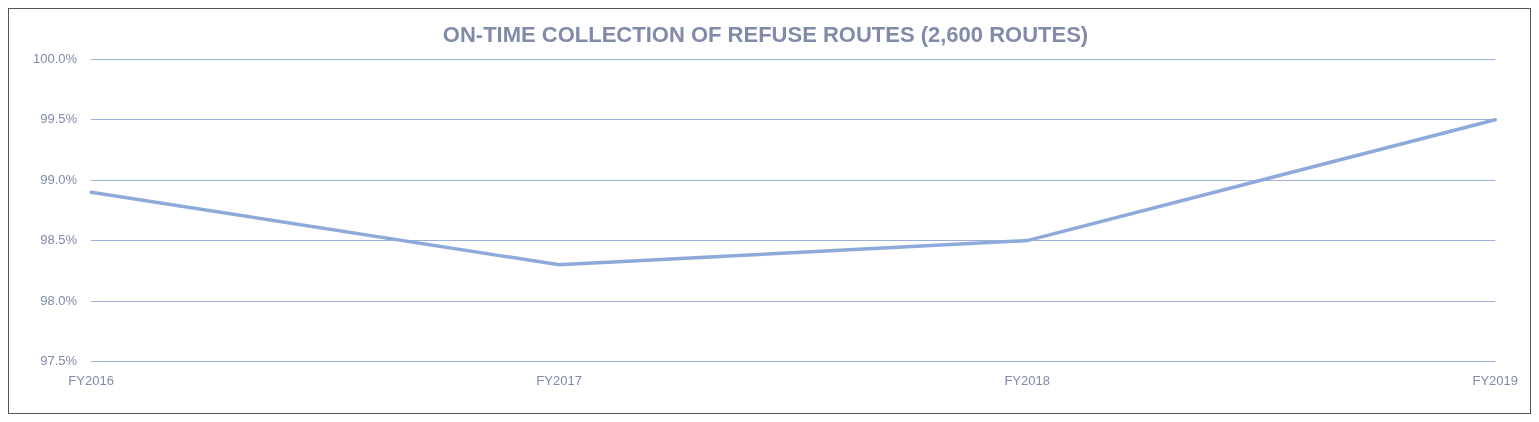 The image size is (1539, 422). I want to click on y-tick-label: 99.0%, so click(59, 179).